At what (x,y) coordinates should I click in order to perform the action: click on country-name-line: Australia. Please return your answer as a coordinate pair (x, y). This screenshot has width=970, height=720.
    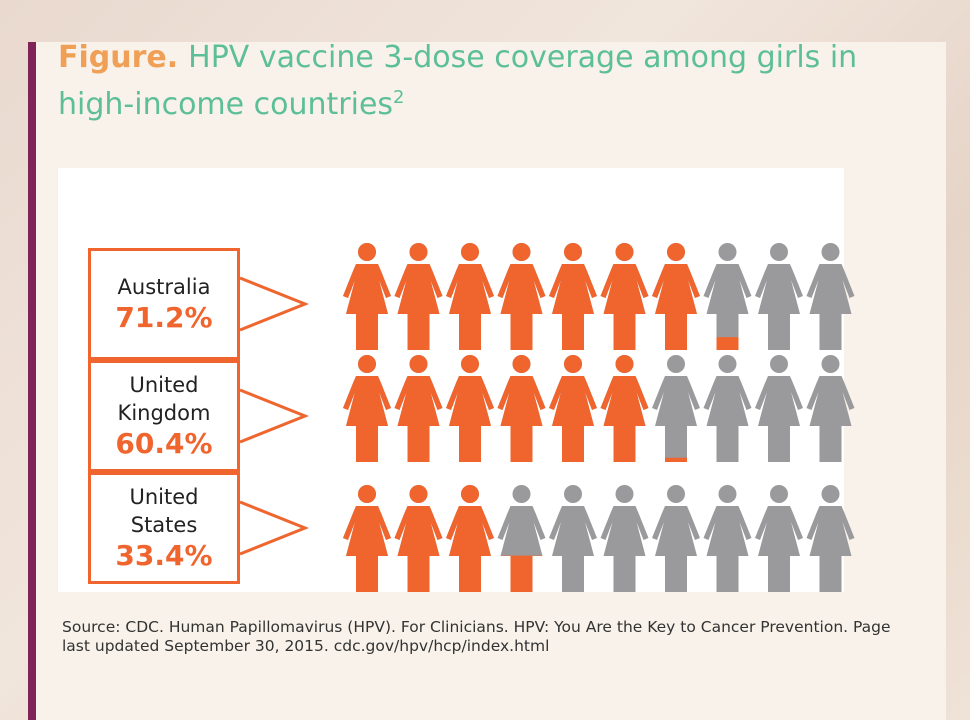
    Looking at the image, I should click on (164, 287).